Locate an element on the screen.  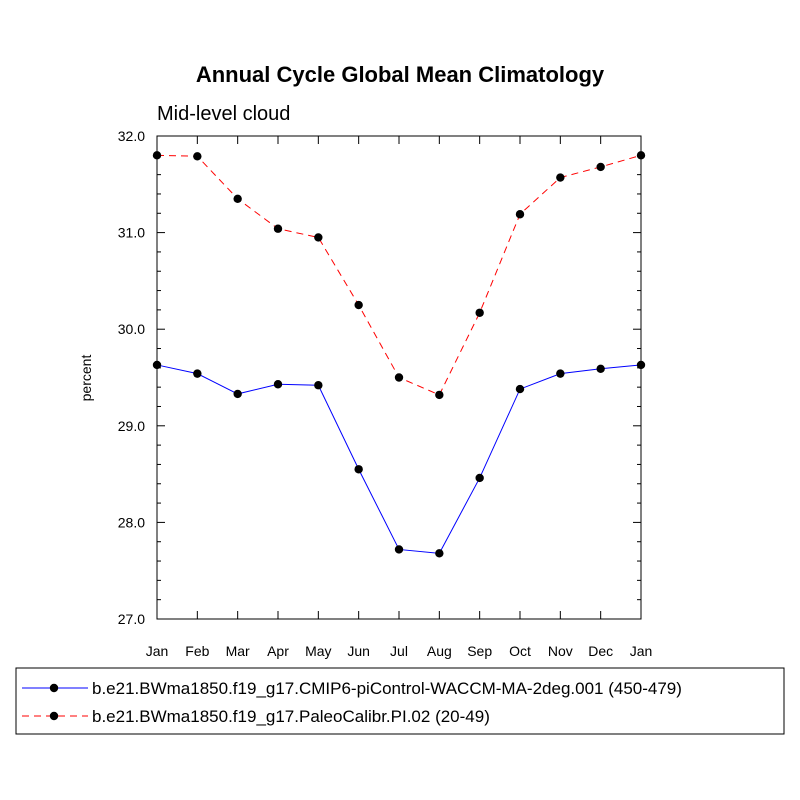
y-tick-label: 27.0 is located at coordinates (131, 619).